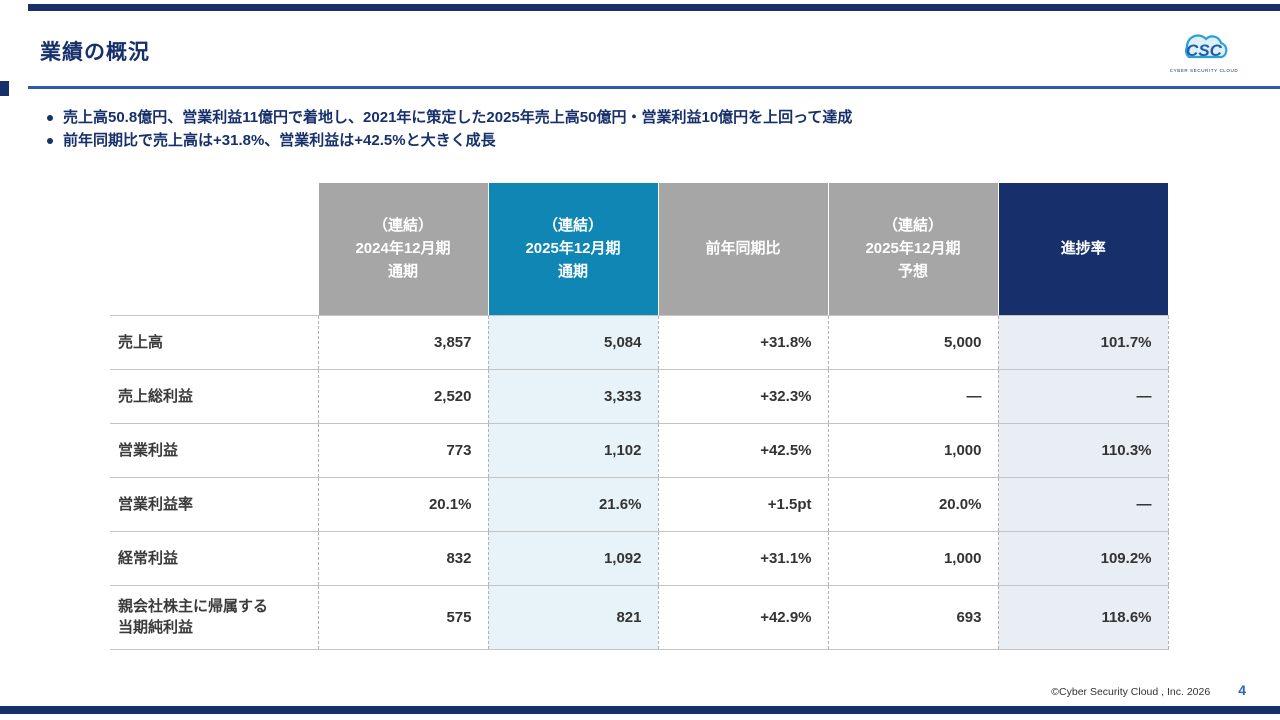  I want to click on col-header-fy2024-actual: （連結） 2024年12月期 通期, so click(402, 249).